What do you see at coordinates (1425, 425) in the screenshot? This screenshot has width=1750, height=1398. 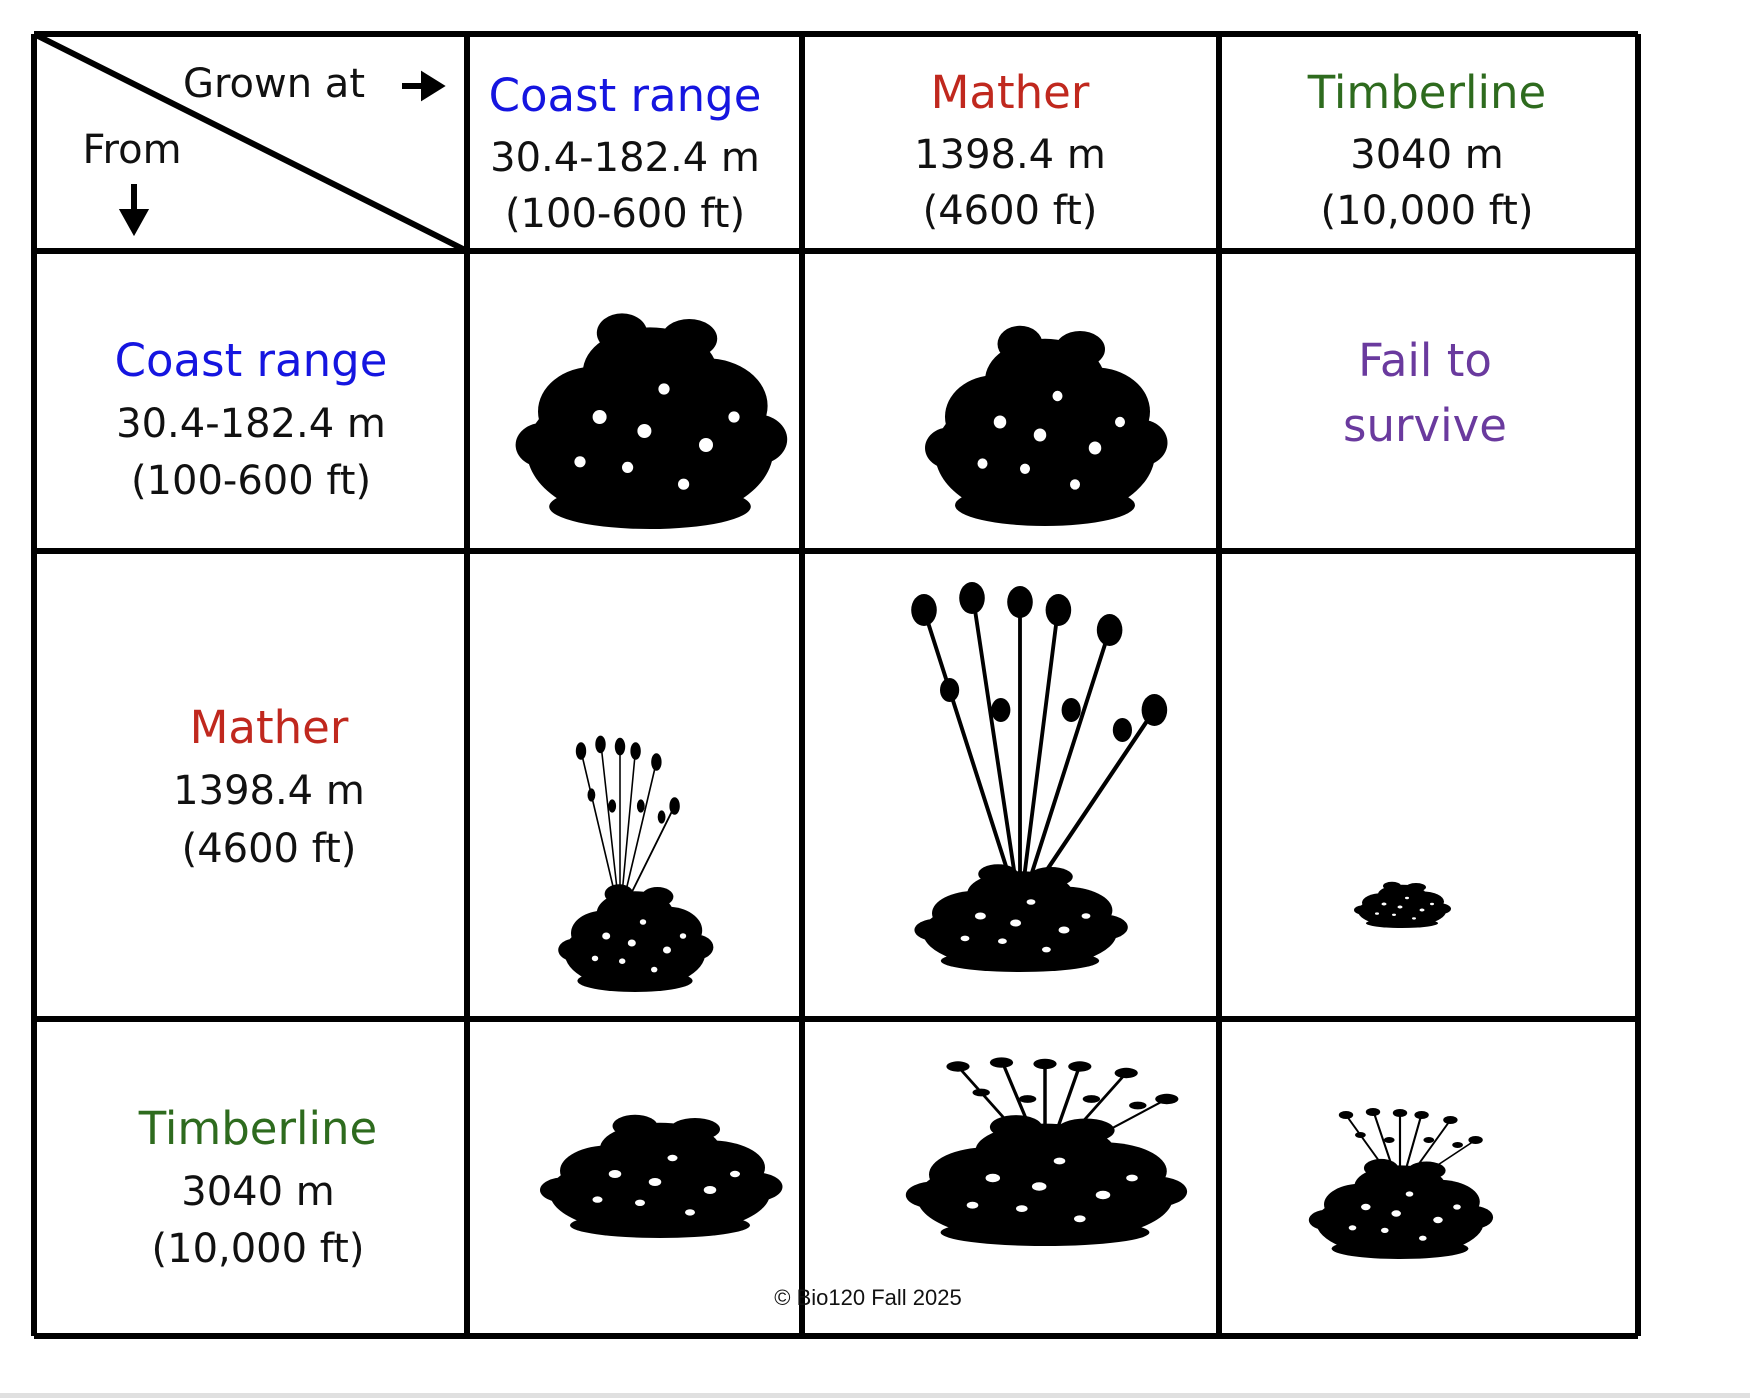 I see `fail-text: survive` at bounding box center [1425, 425].